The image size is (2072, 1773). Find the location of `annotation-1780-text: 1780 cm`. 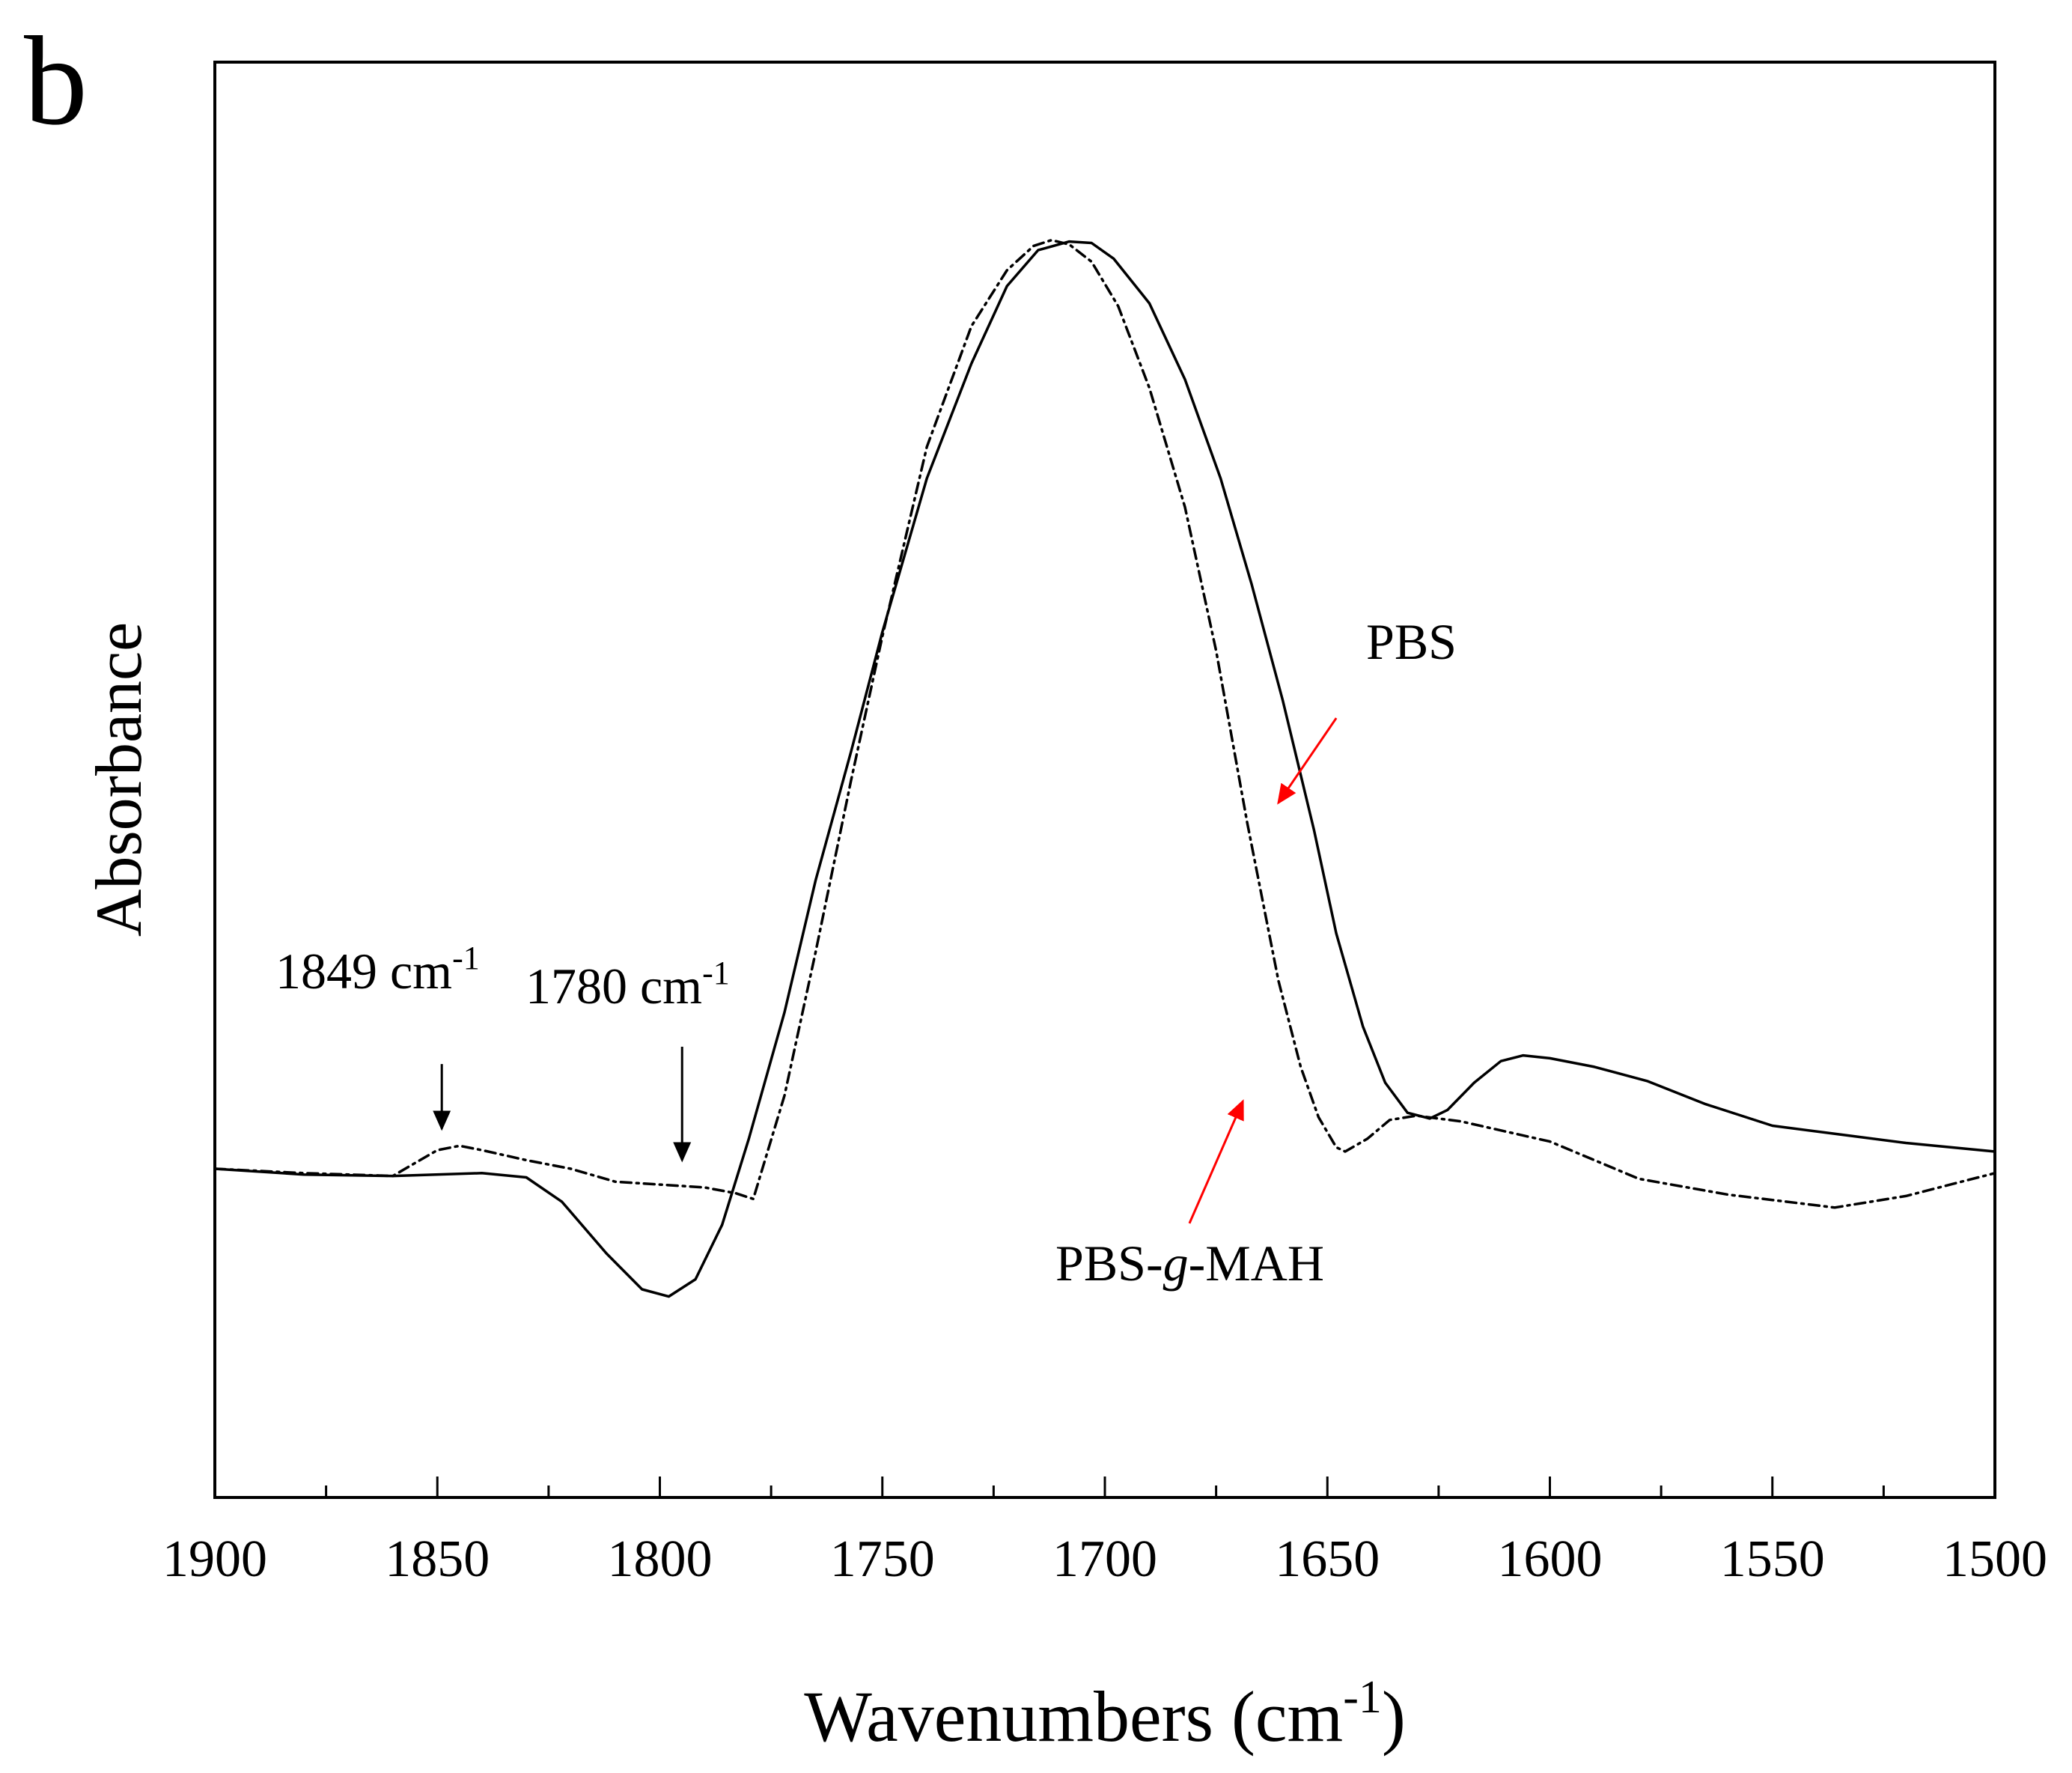

annotation-1780-text: 1780 cm is located at coordinates (613, 986).